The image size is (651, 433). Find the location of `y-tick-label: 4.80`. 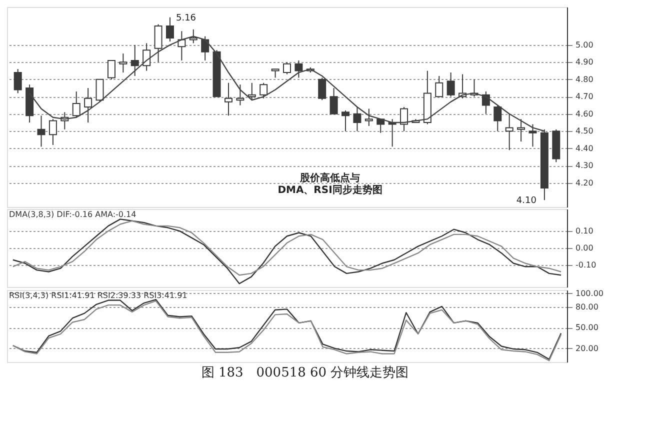

y-tick-label: 4.80 is located at coordinates (585, 79).